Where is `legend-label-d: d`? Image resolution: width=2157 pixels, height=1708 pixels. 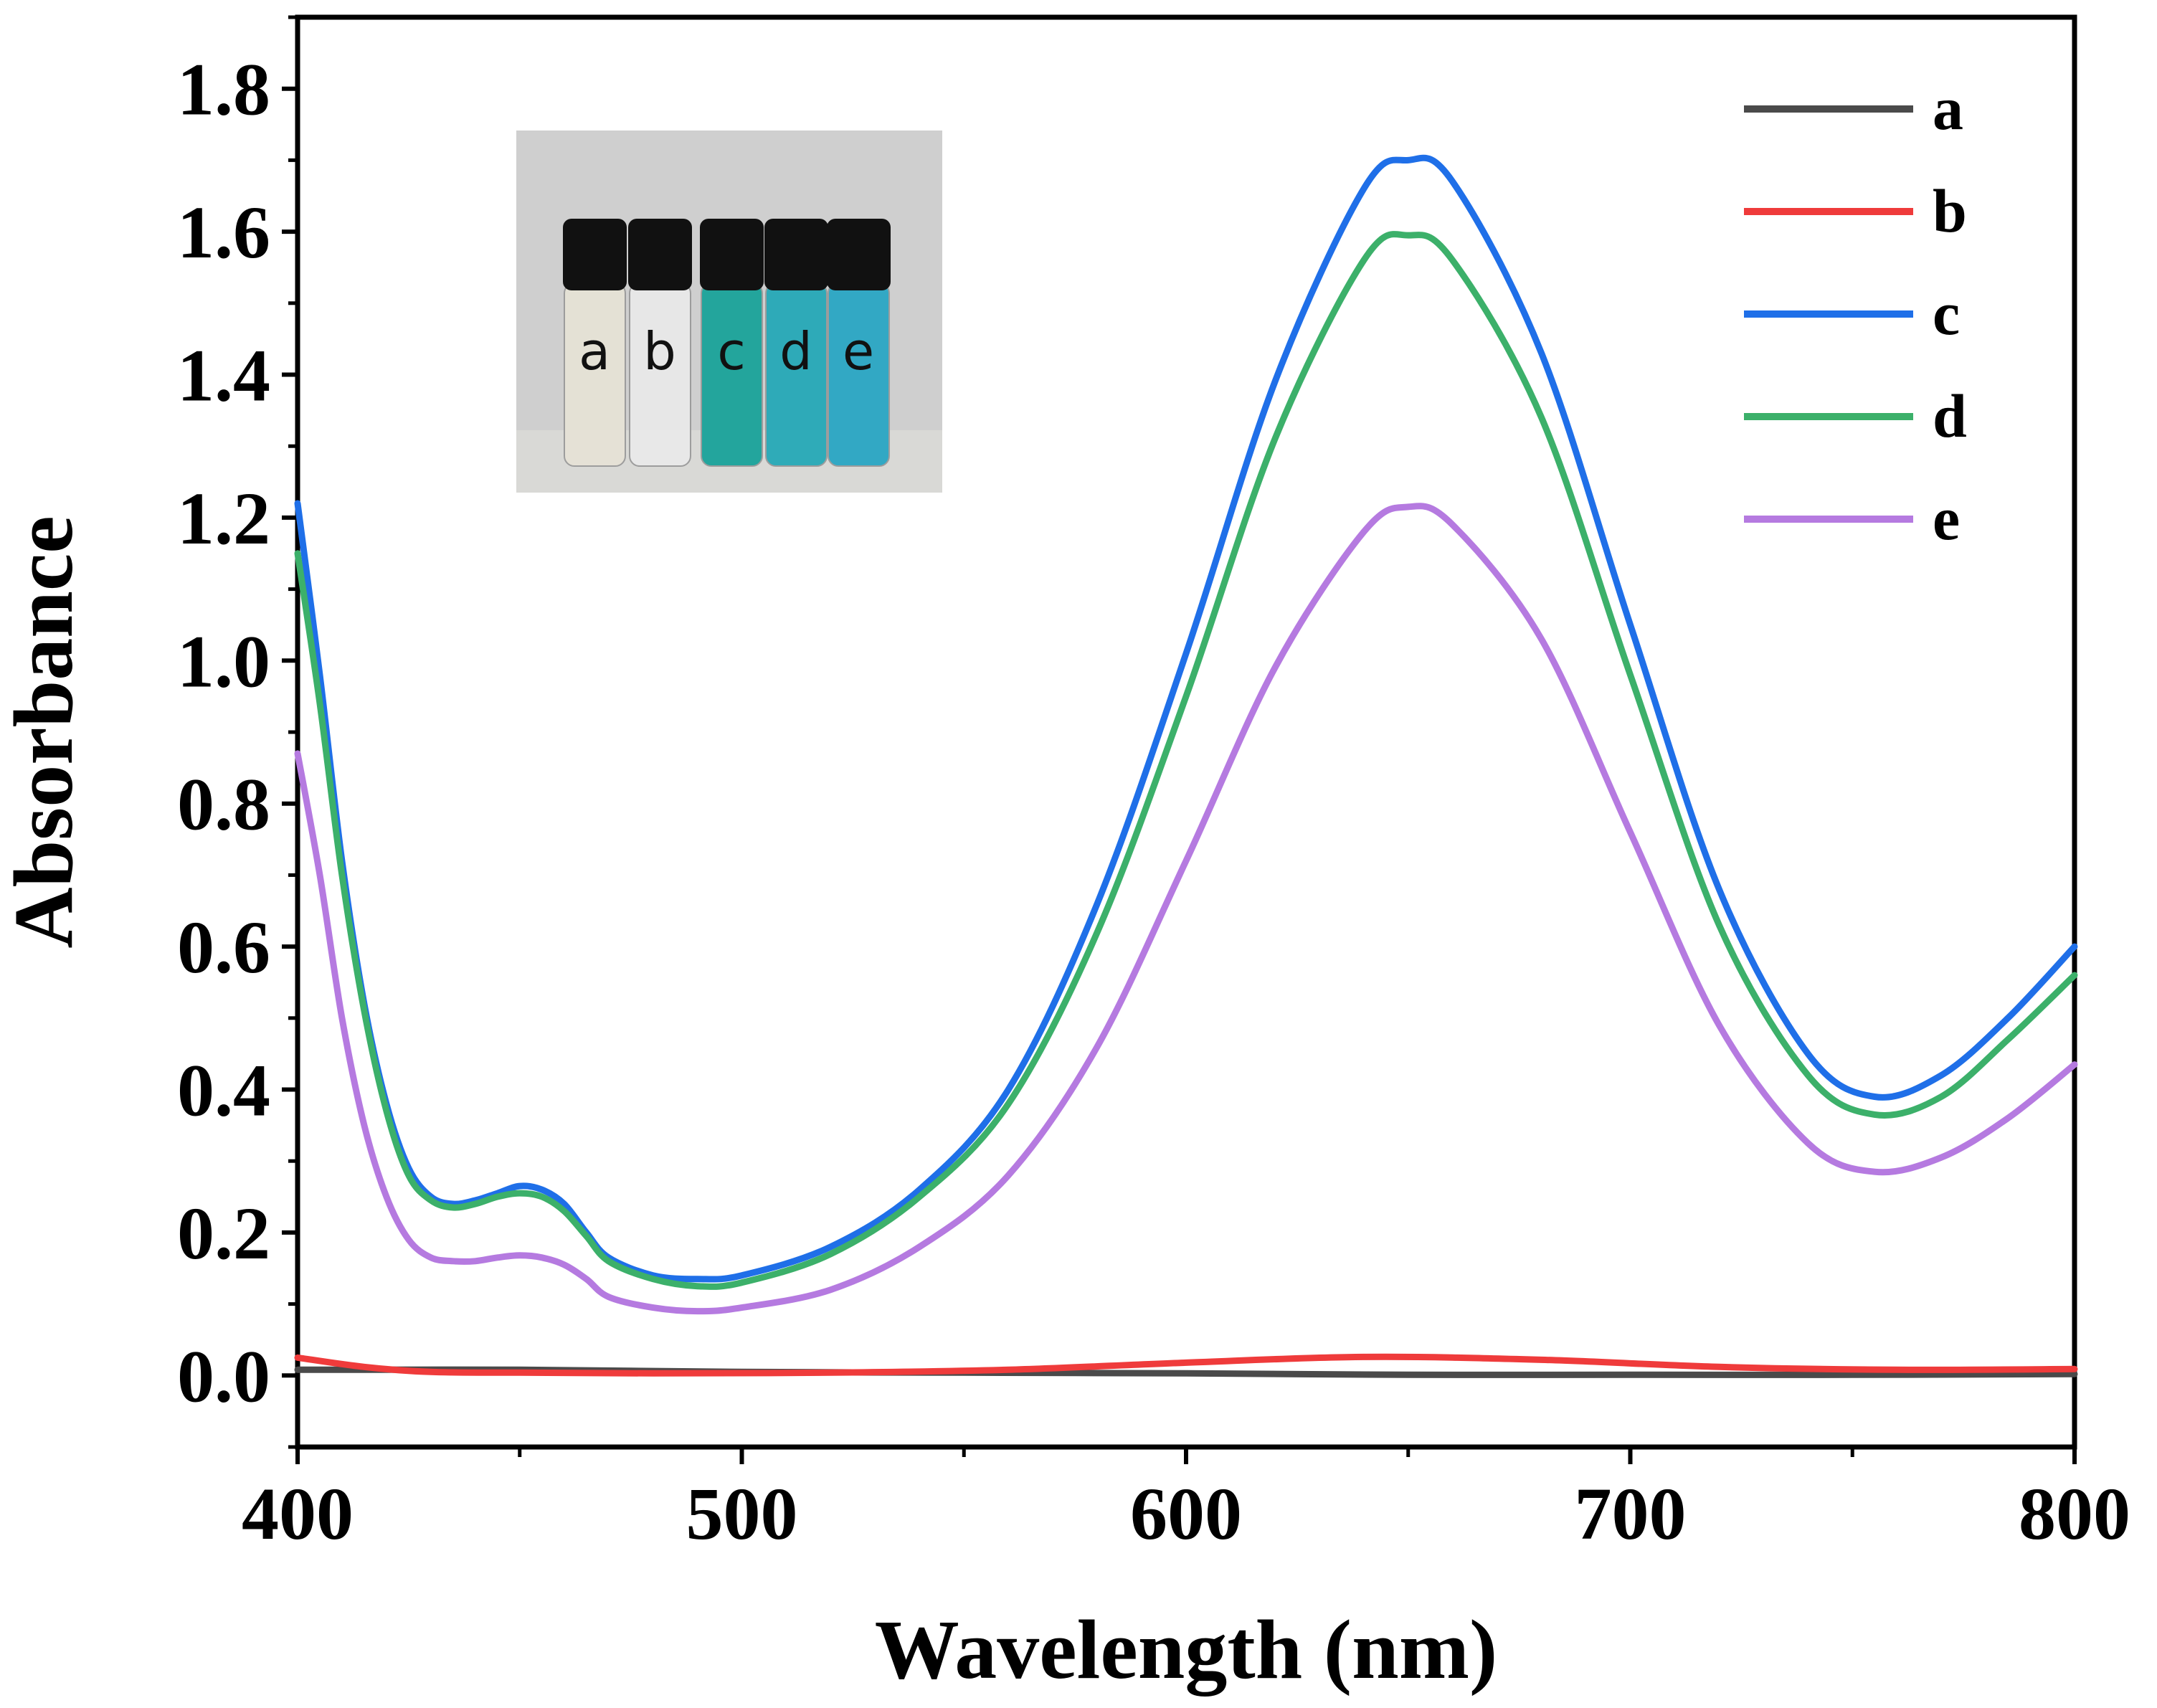
legend-label-d: d is located at coordinates (1950, 415).